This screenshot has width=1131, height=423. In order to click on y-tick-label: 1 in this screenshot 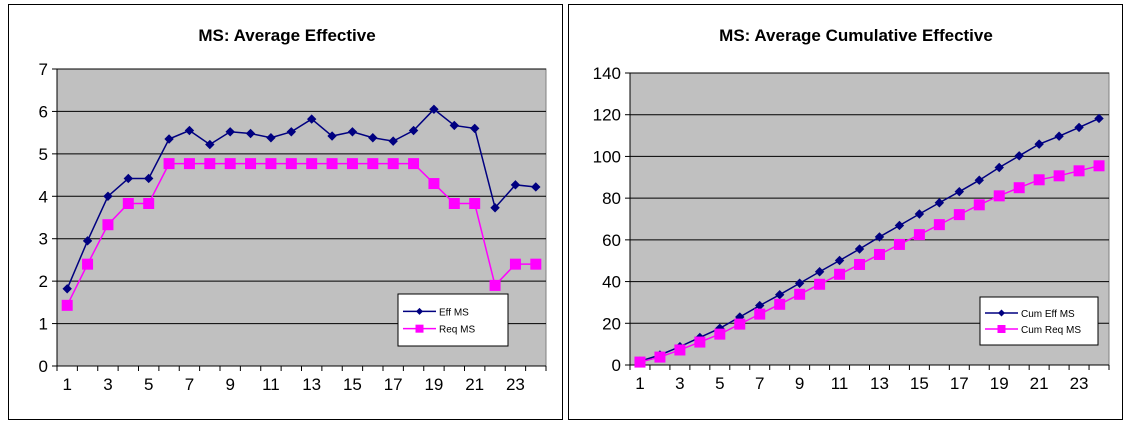, I will do `click(43, 324)`.